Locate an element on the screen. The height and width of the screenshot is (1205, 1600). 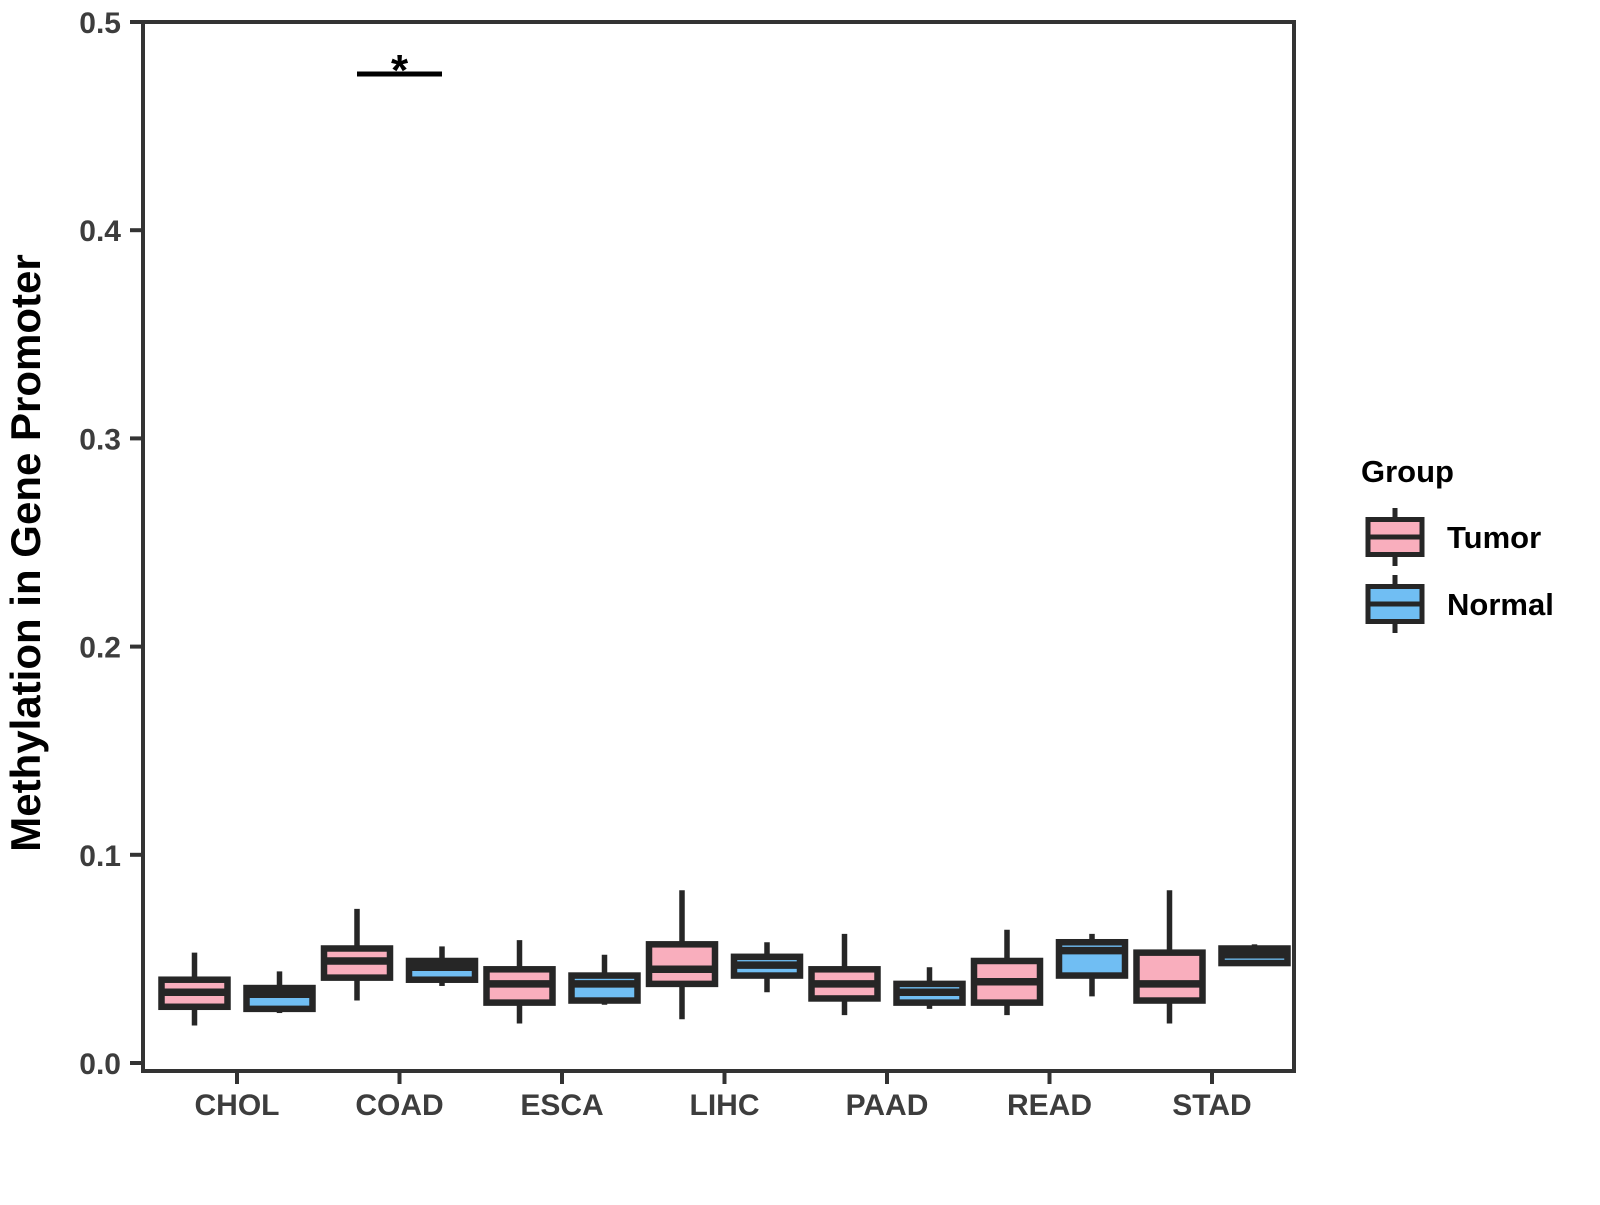
box-normal-esca is located at coordinates (604, 979).